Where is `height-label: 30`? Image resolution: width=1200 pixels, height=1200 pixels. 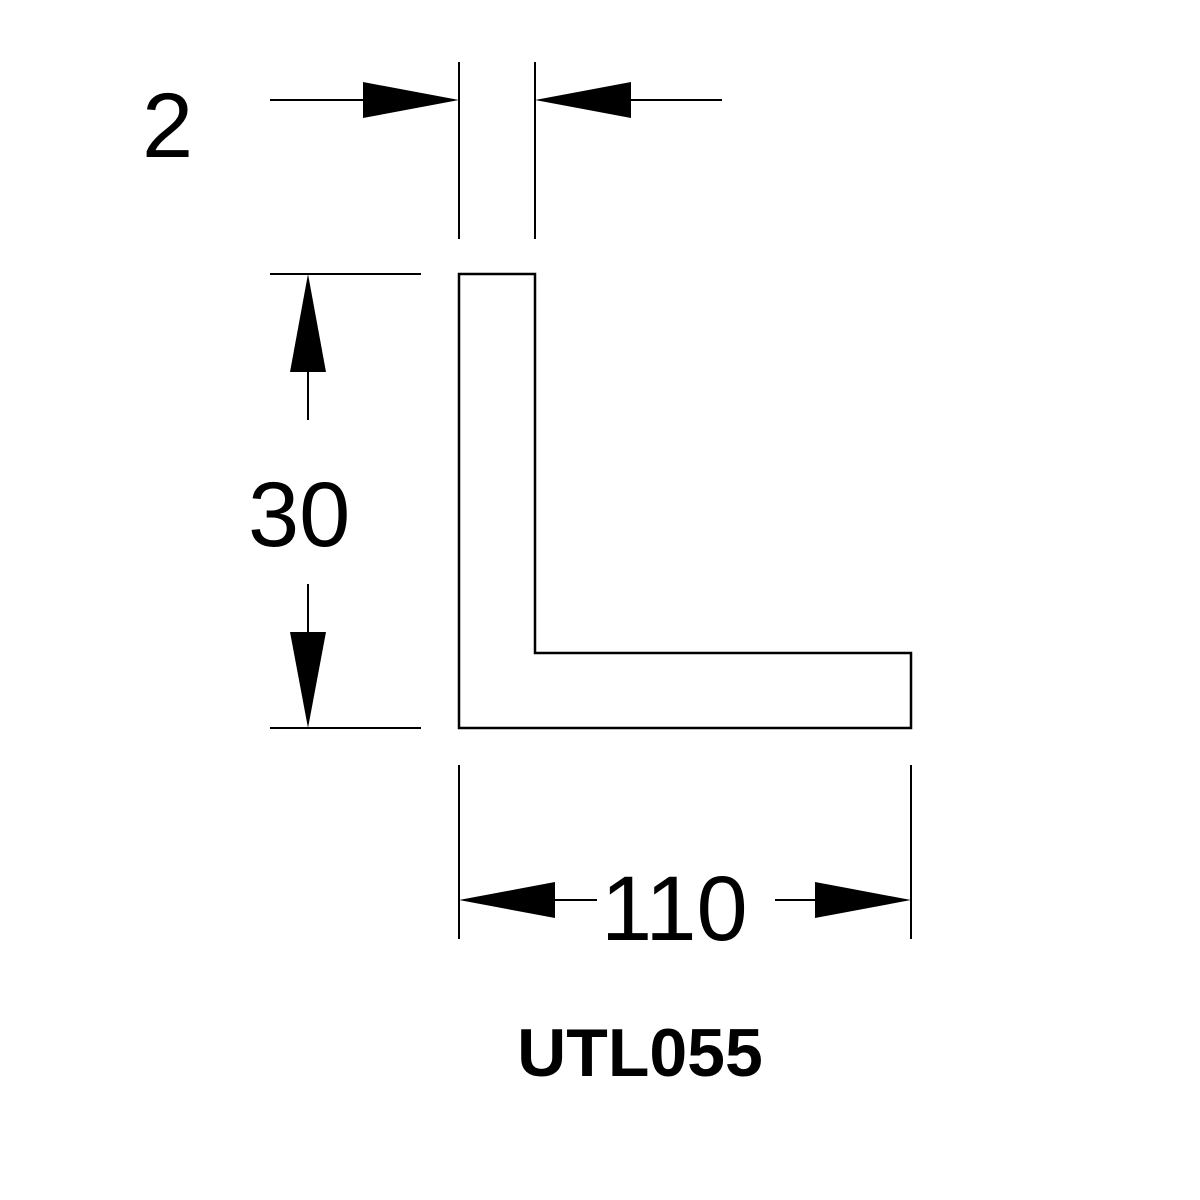
height-label: 30 is located at coordinates (299, 515).